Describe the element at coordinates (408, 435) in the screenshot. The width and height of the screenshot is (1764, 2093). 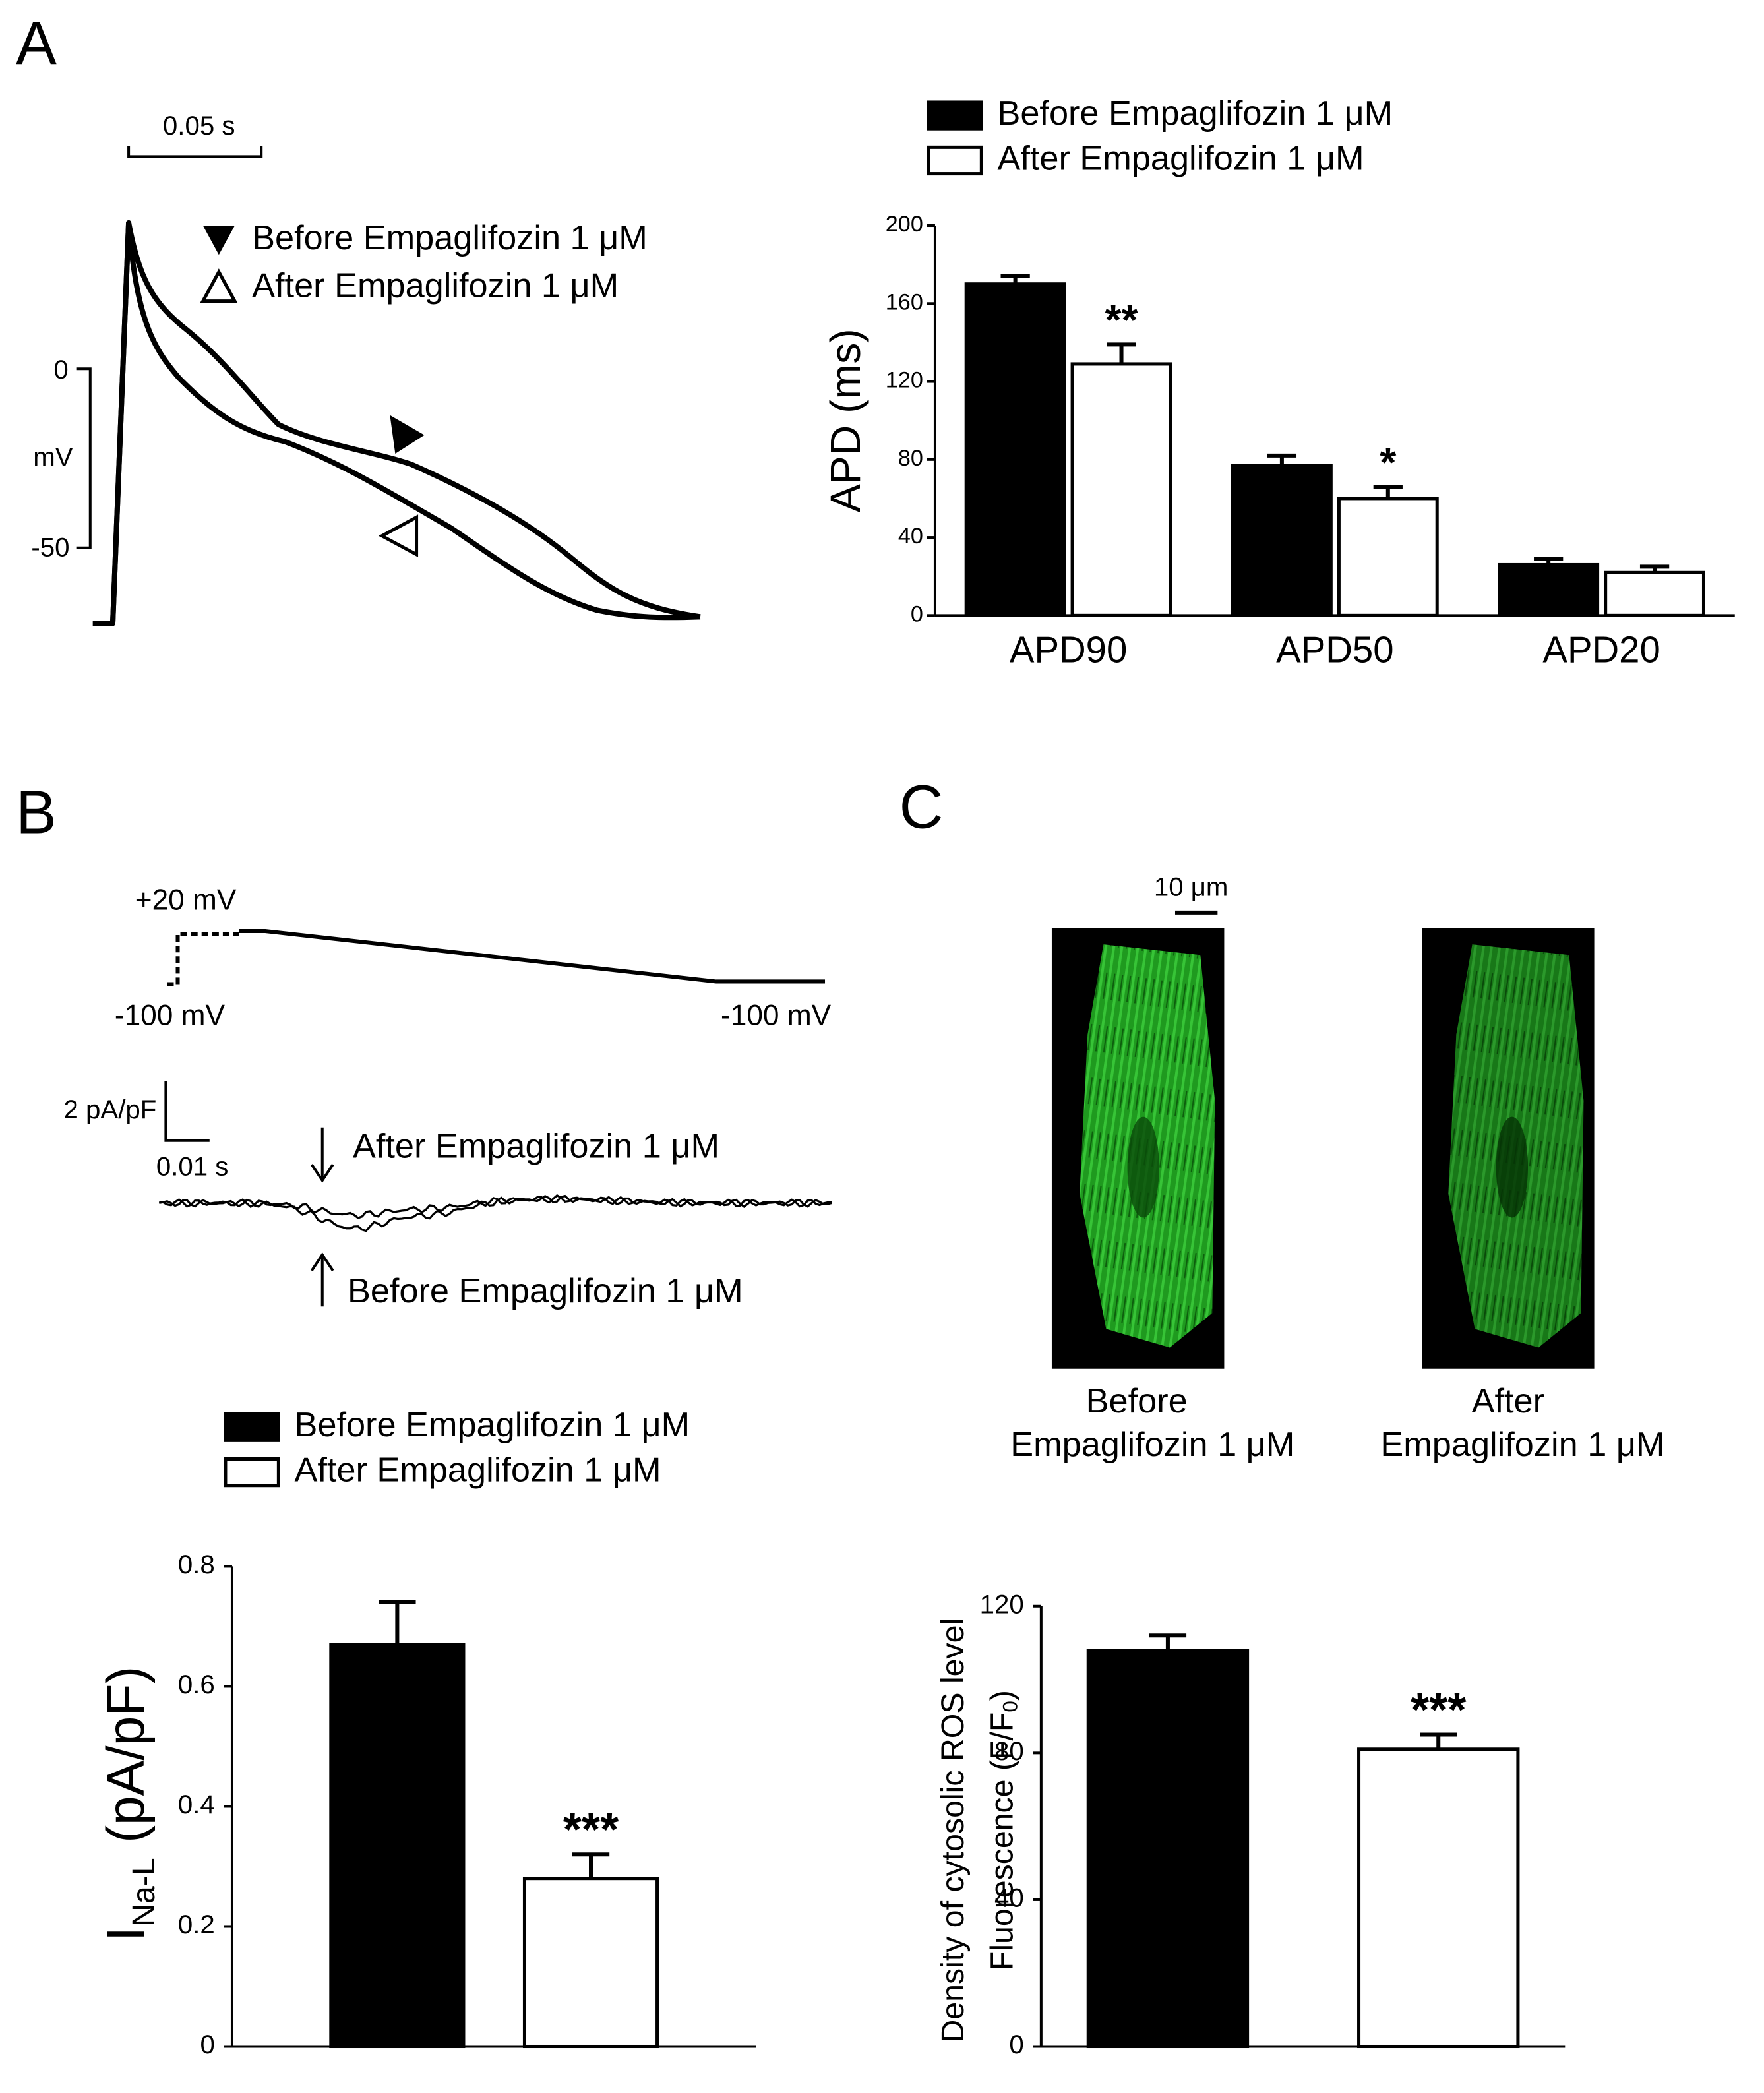
I see `trace-marker-filled` at that location.